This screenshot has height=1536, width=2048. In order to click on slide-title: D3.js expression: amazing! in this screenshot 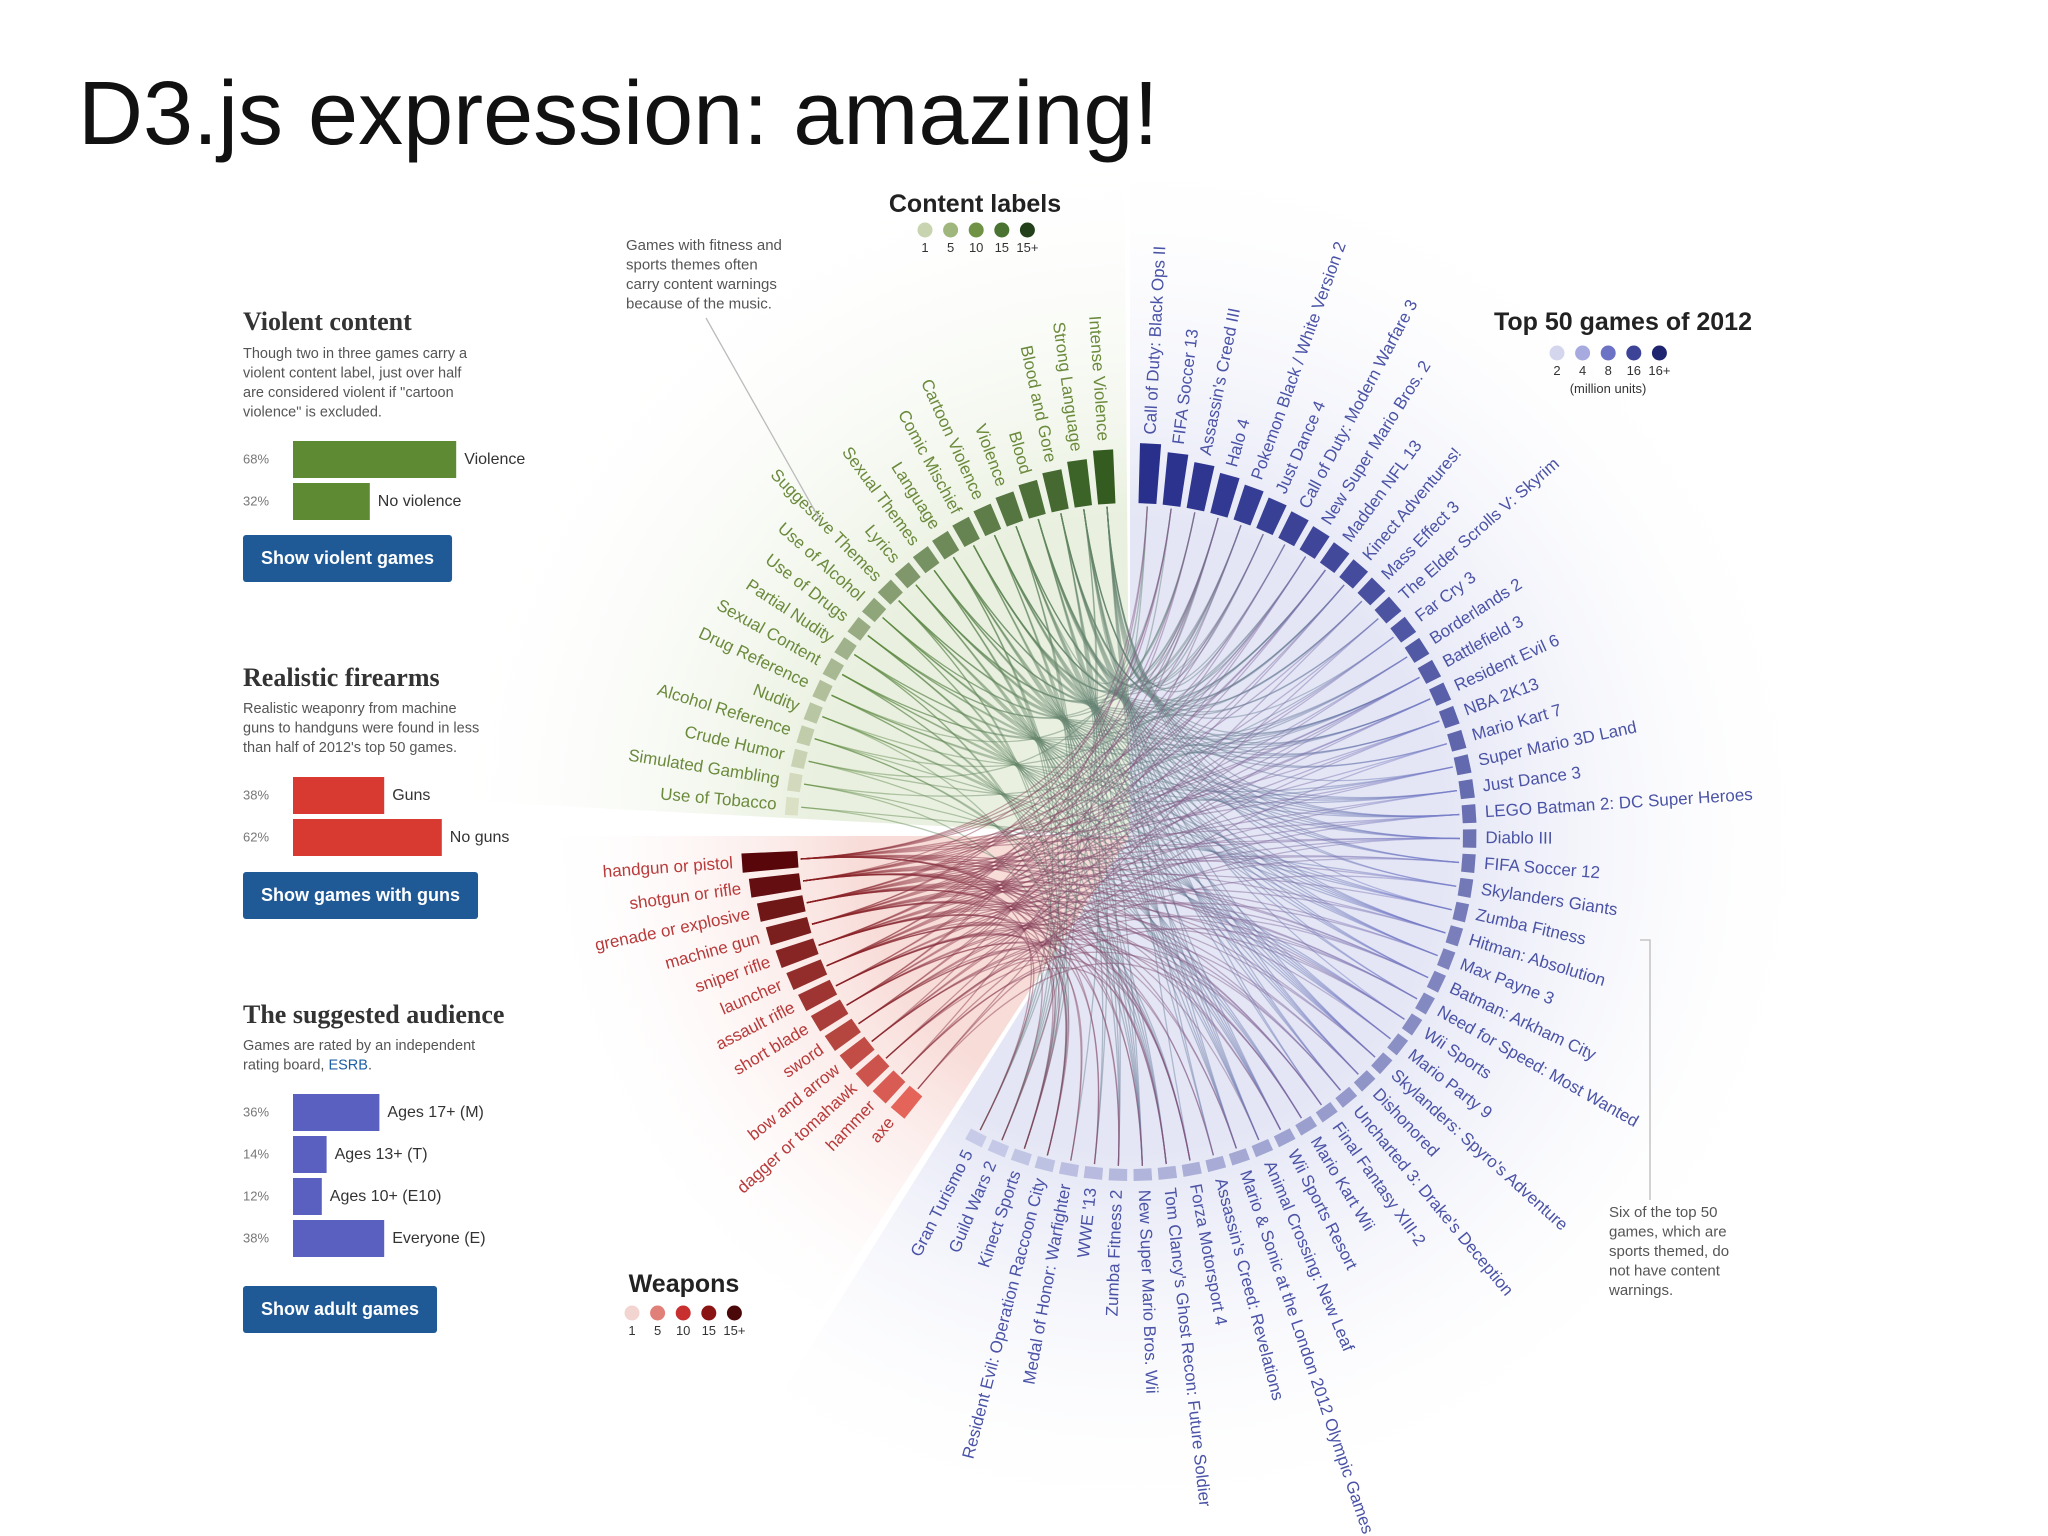, I will do `click(618, 114)`.